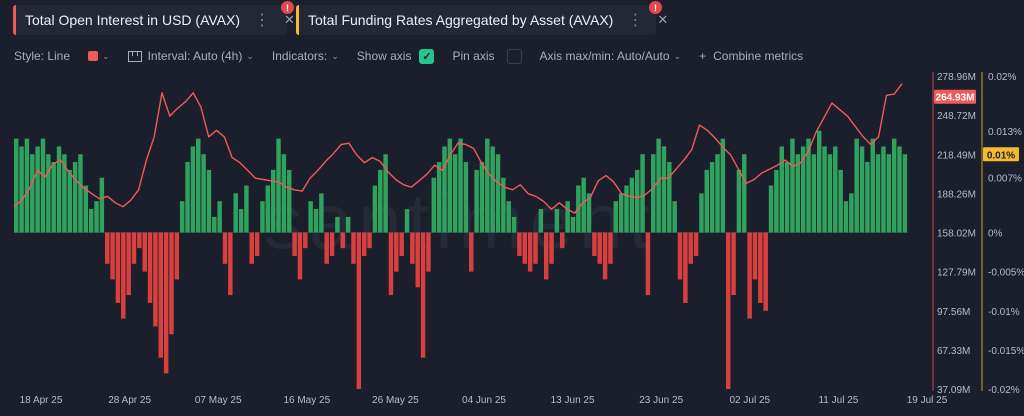 This screenshot has width=1024, height=416. What do you see at coordinates (427, 56) in the screenshot?
I see `checkbox-checked-icon: ✓` at bounding box center [427, 56].